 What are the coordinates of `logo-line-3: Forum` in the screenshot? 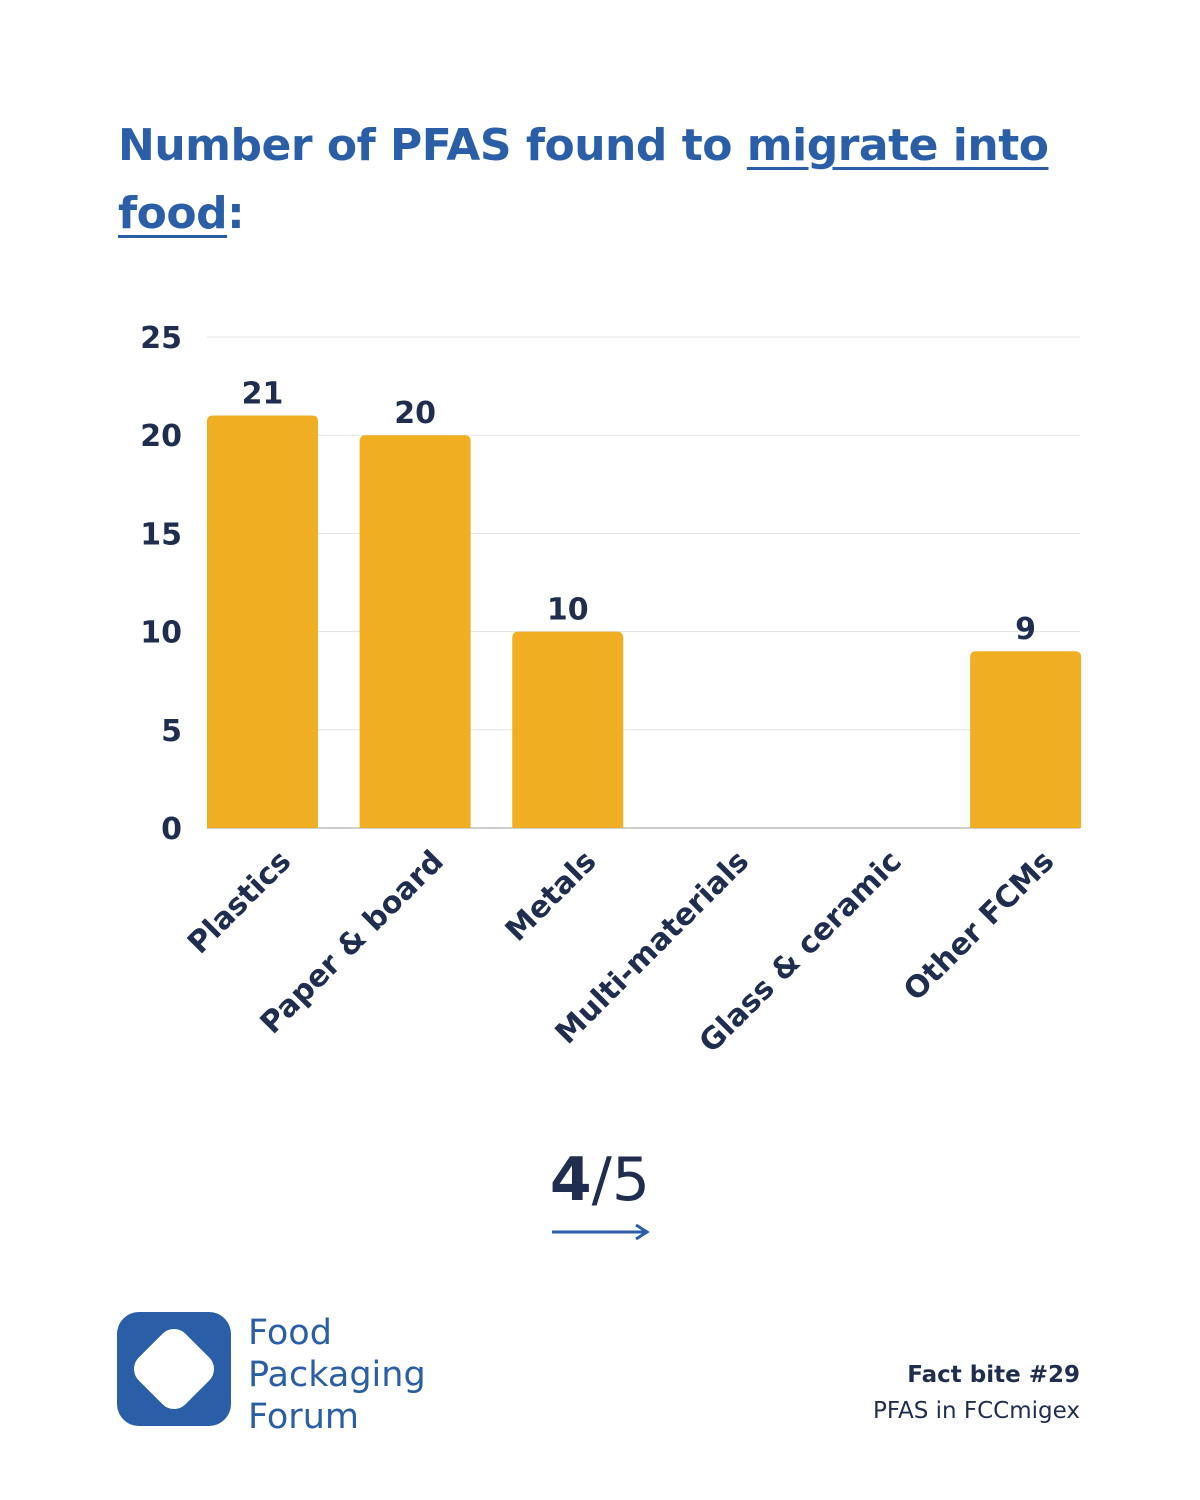 It's located at (303, 1417).